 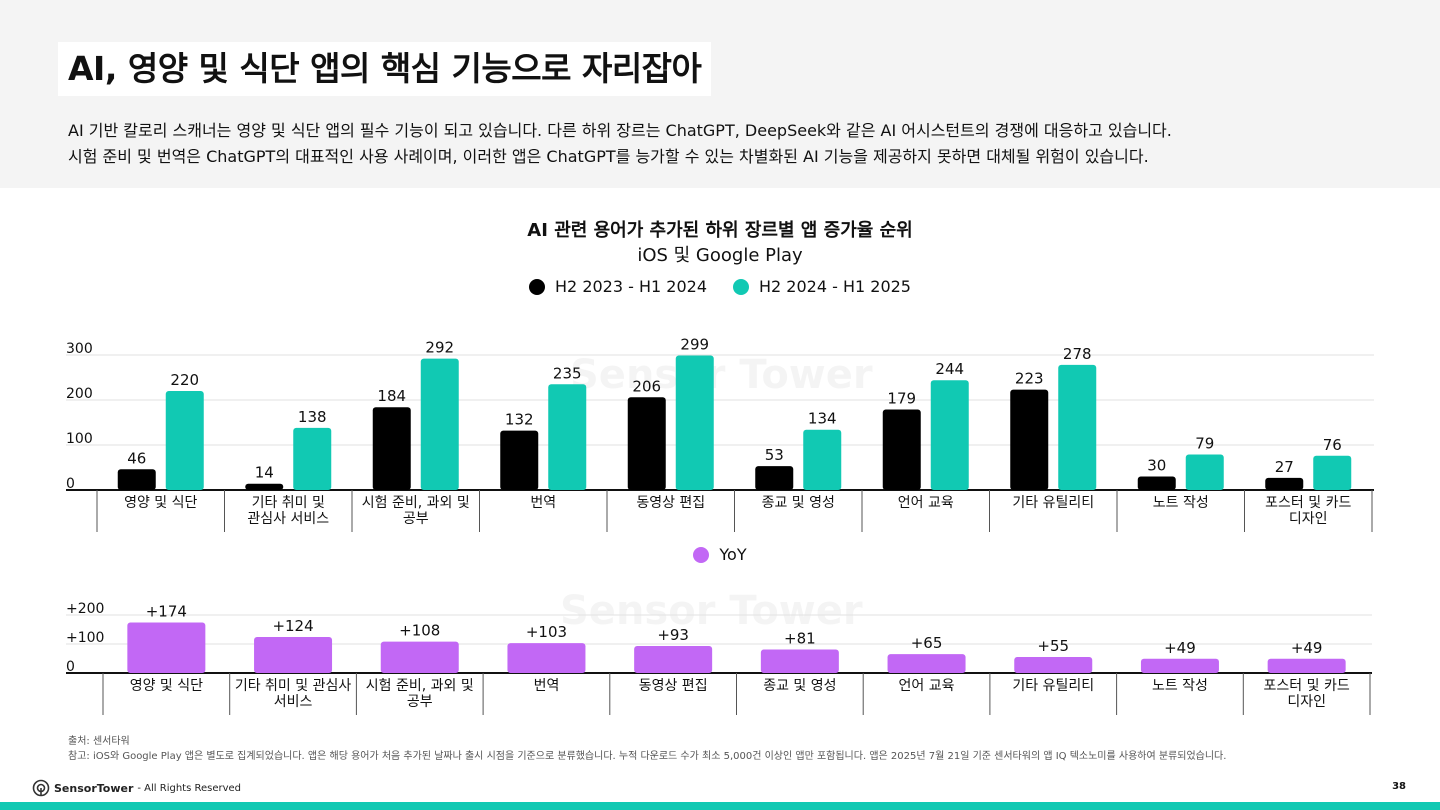 I want to click on source-note: 출처: 센서타워, so click(x=99, y=741).